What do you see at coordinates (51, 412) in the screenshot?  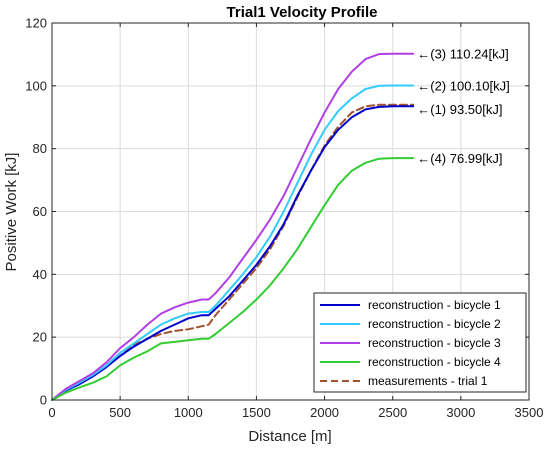 I see `x-tick-label: 0` at bounding box center [51, 412].